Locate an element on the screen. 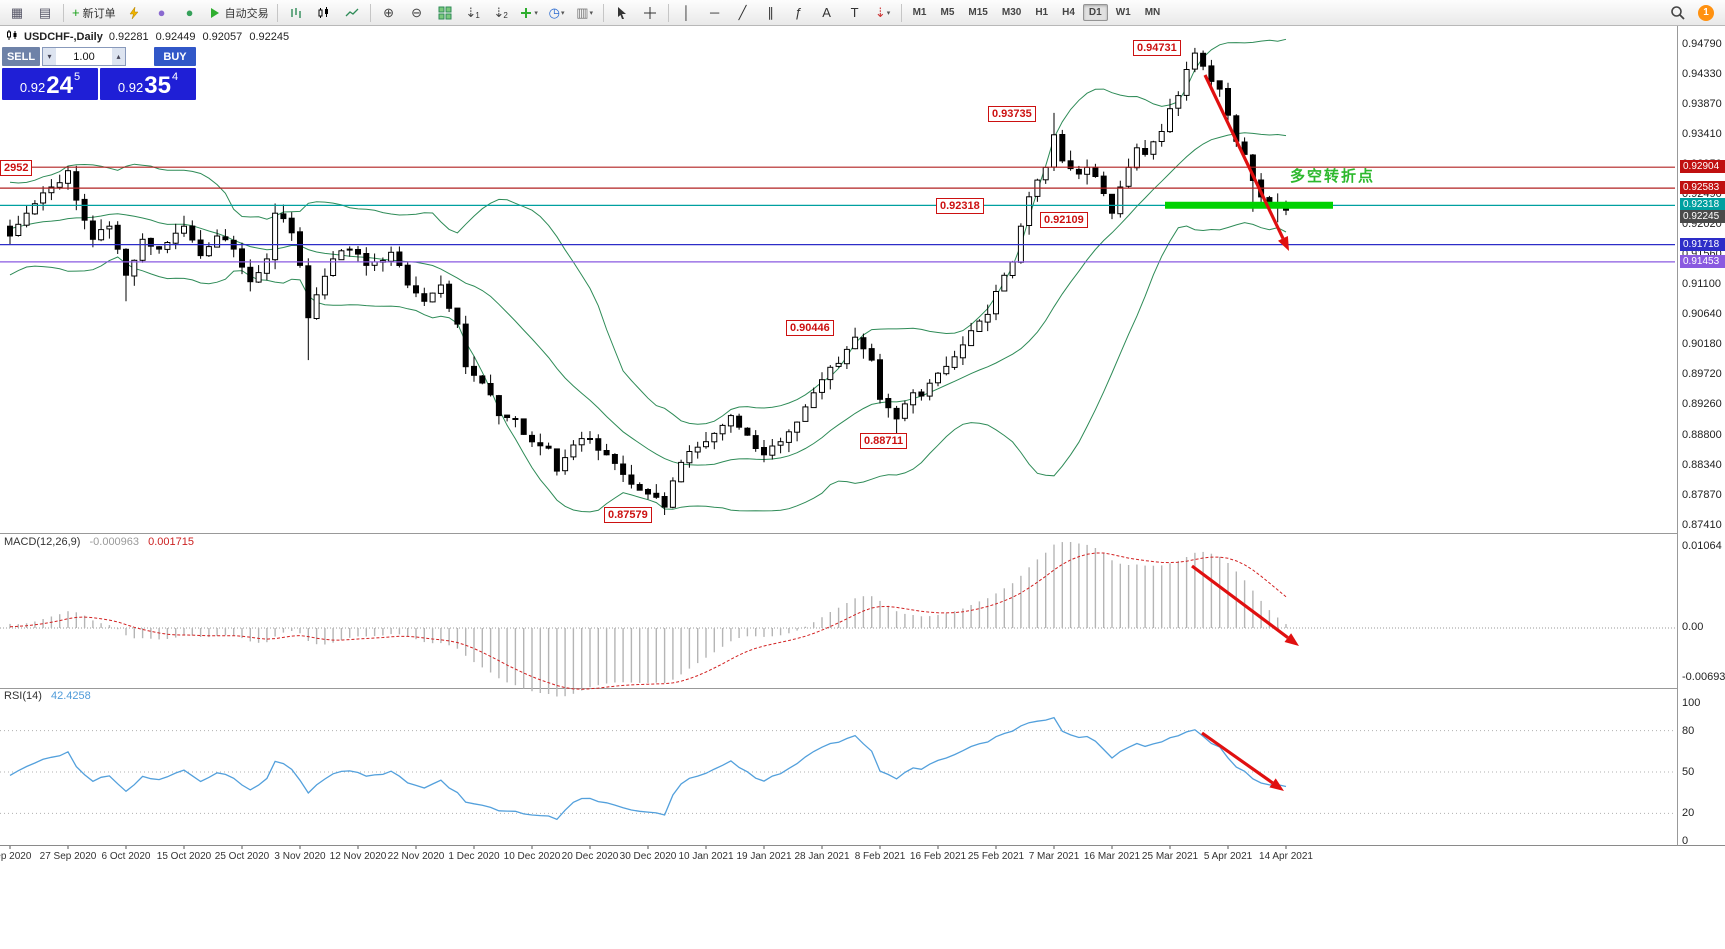  bid-prefix: 0.92 is located at coordinates (32, 87).